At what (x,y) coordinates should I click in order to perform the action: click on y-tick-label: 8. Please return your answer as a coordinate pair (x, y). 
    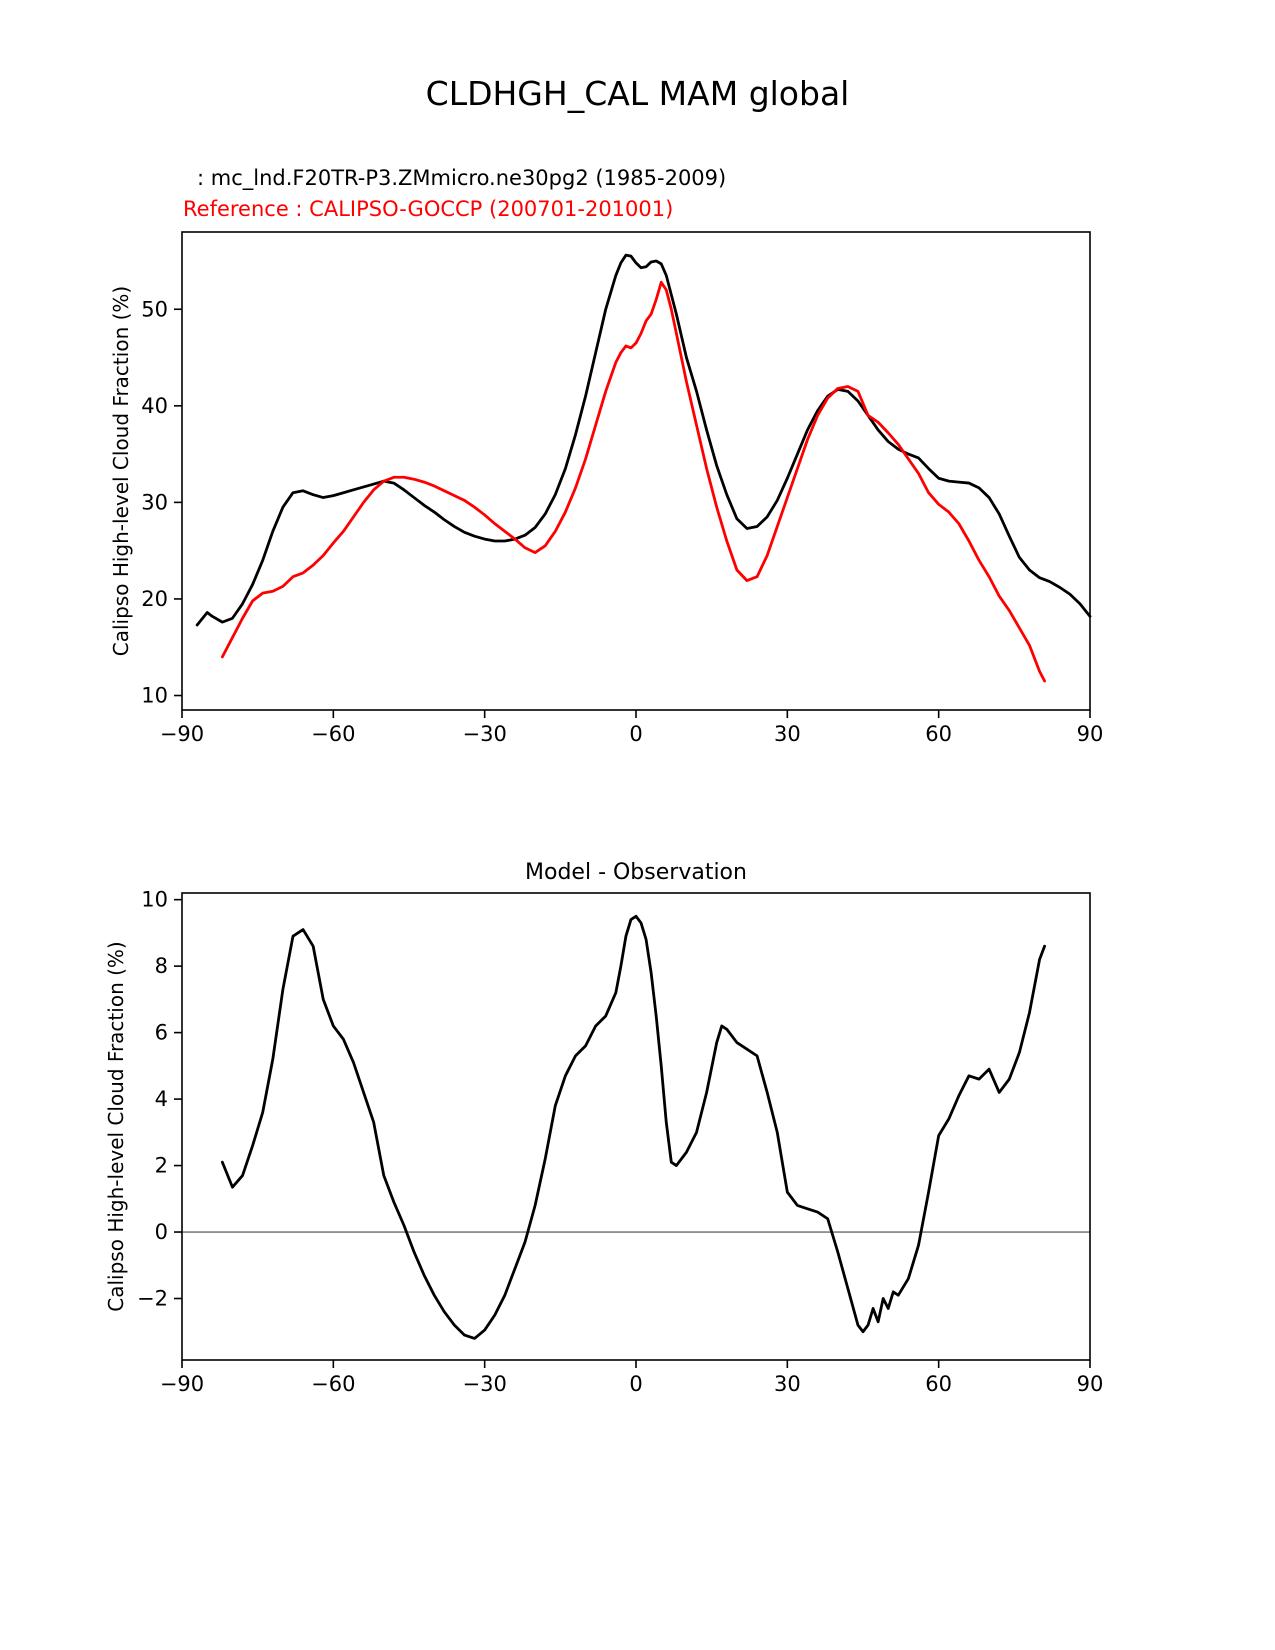
    Looking at the image, I should click on (161, 966).